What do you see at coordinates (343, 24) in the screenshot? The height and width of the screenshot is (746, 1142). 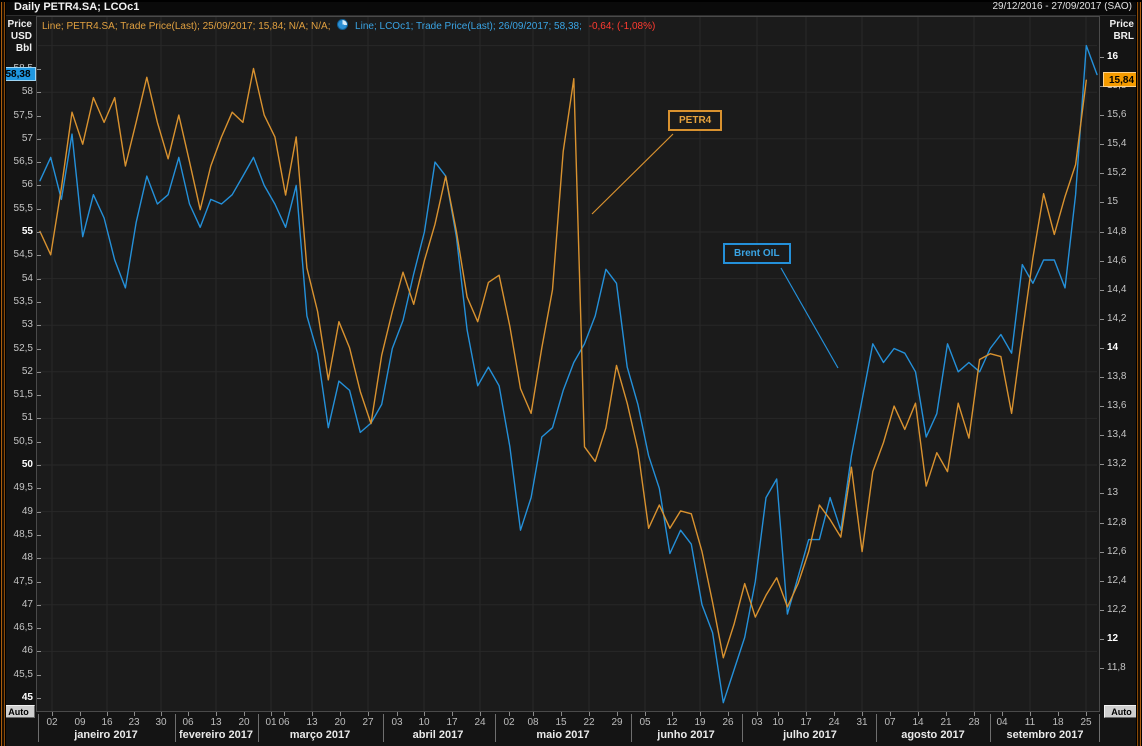 I see `instrument-refresh-icon` at bounding box center [343, 24].